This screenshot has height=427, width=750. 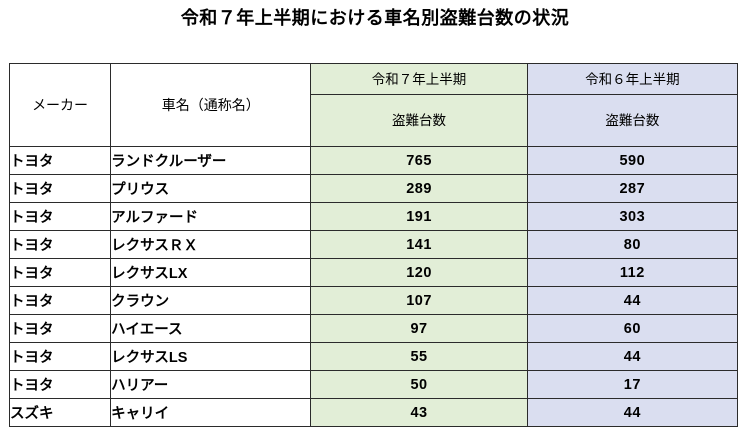 I want to click on table-row: トヨタ レクサスLX 120 112, so click(x=373, y=272).